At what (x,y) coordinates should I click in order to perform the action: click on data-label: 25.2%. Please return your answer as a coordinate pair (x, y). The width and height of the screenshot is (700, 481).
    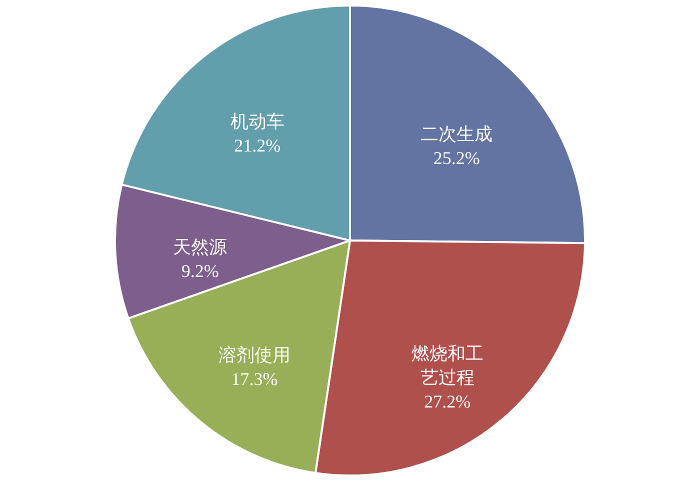
    Looking at the image, I should click on (456, 158).